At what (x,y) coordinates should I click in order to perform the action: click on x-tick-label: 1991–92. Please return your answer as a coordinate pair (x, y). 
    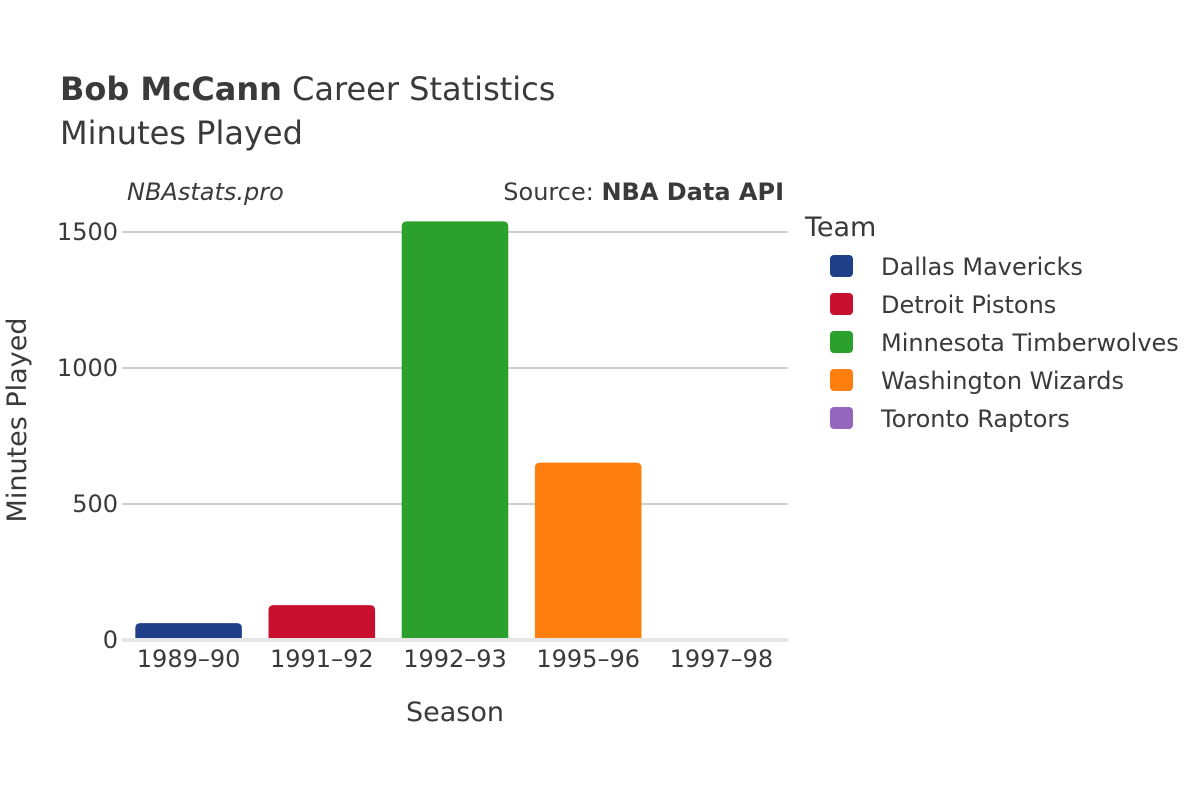
    Looking at the image, I should click on (322, 659).